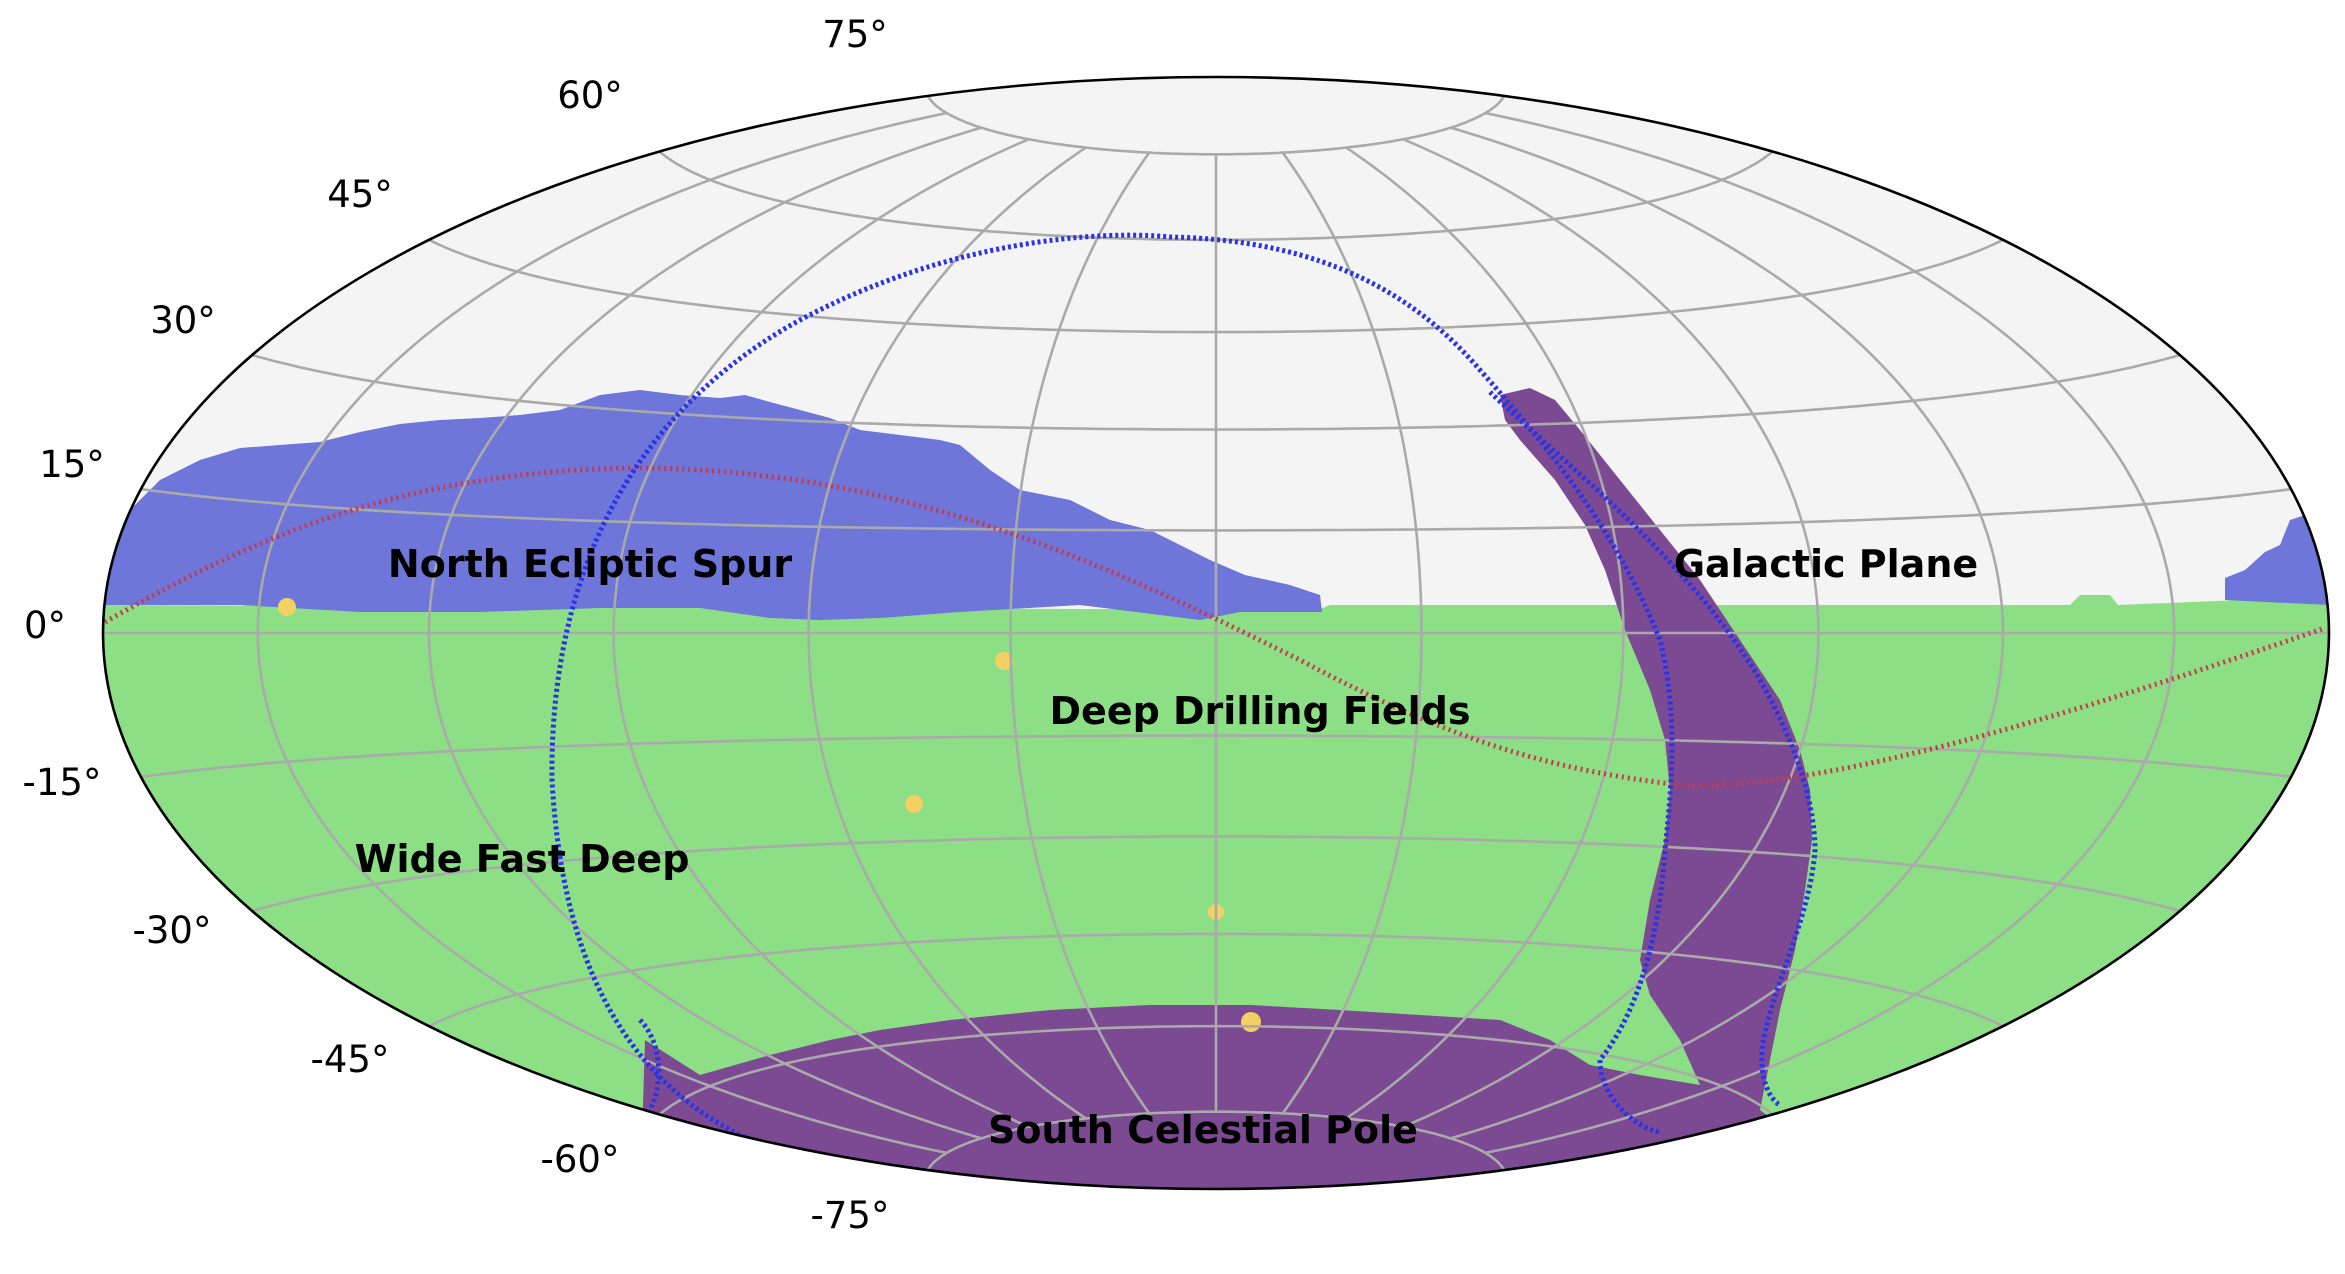 This screenshot has height=1274, width=2345. Describe the element at coordinates (590, 564) in the screenshot. I see `region-label-north-ecliptic-spur: North Ecliptic Spur` at that location.